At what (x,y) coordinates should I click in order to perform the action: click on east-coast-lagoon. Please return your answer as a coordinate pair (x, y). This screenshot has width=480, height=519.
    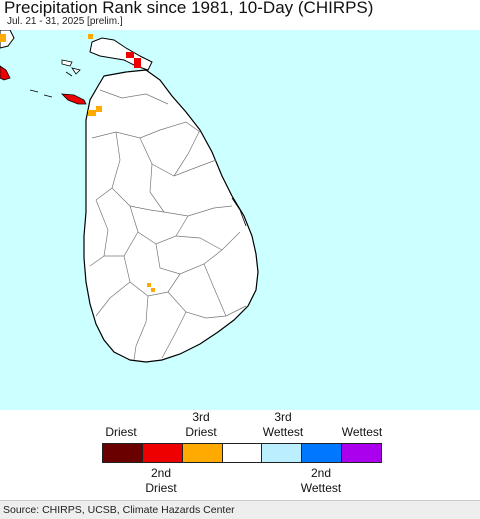
    Looking at the image, I should click on (239, 212).